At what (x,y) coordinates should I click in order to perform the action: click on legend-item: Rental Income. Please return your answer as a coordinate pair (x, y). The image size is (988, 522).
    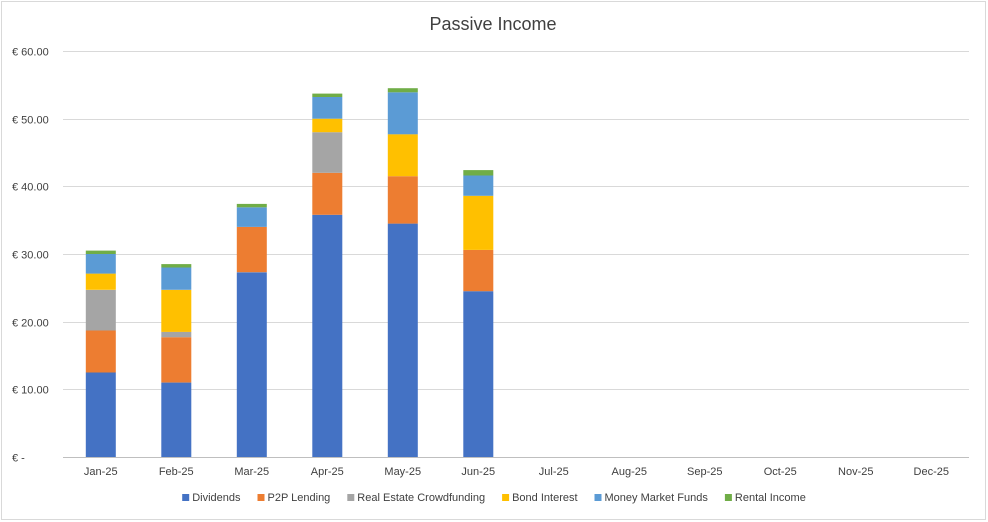
    Looking at the image, I should click on (765, 498).